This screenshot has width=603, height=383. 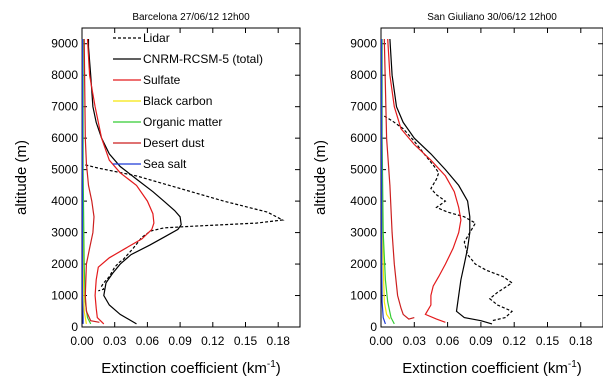 I want to click on legend-label: Lidar, so click(x=156, y=38).